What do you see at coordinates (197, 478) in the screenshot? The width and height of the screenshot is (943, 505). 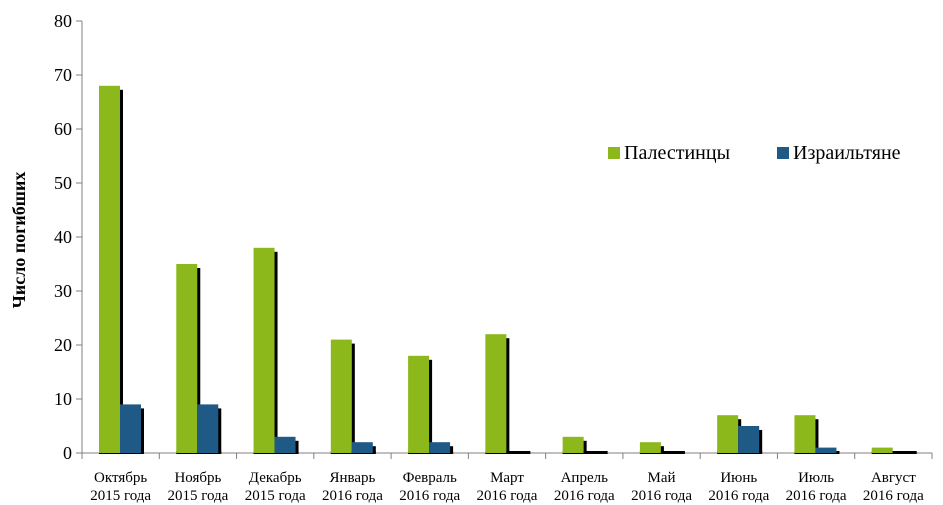 I see `x-tick-label: Ноябрь` at bounding box center [197, 478].